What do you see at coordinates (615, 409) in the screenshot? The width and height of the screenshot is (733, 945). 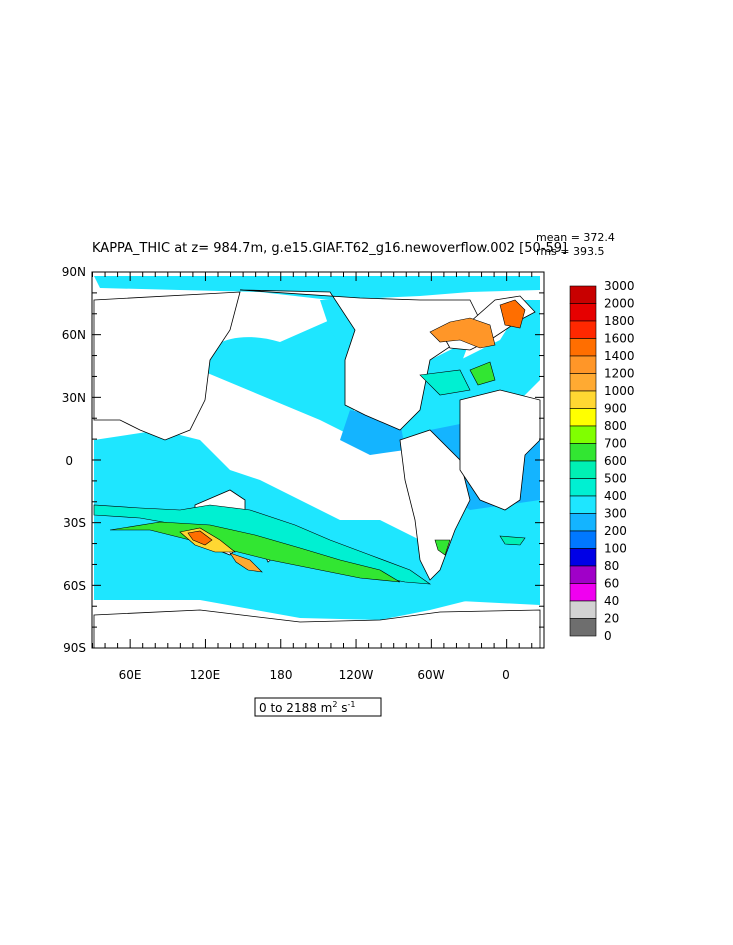 I see `colorbar-label: 900` at bounding box center [615, 409].